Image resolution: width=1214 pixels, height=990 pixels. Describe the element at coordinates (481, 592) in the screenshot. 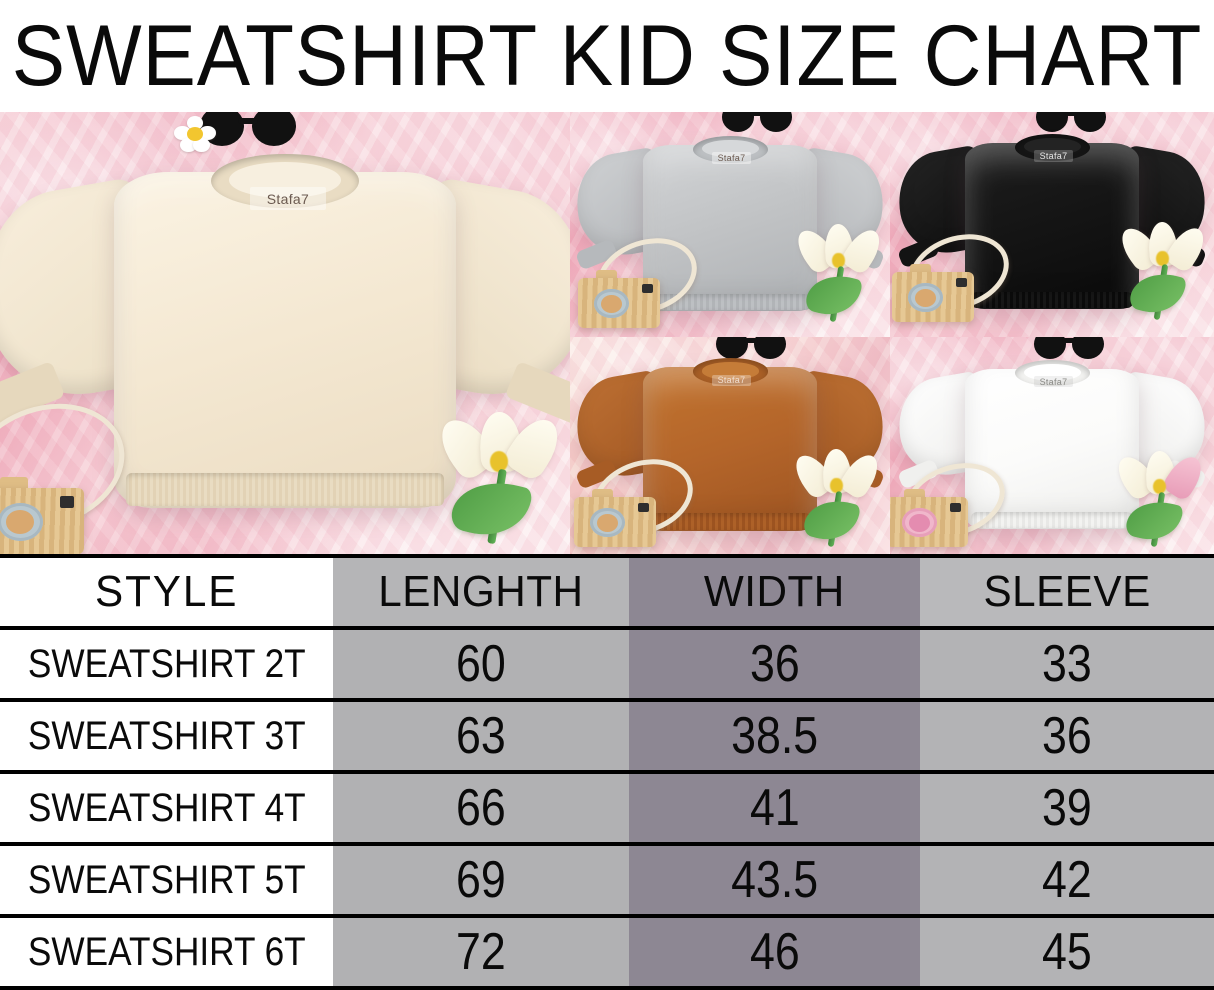

I see `column-header-length: LENGHTH` at that location.